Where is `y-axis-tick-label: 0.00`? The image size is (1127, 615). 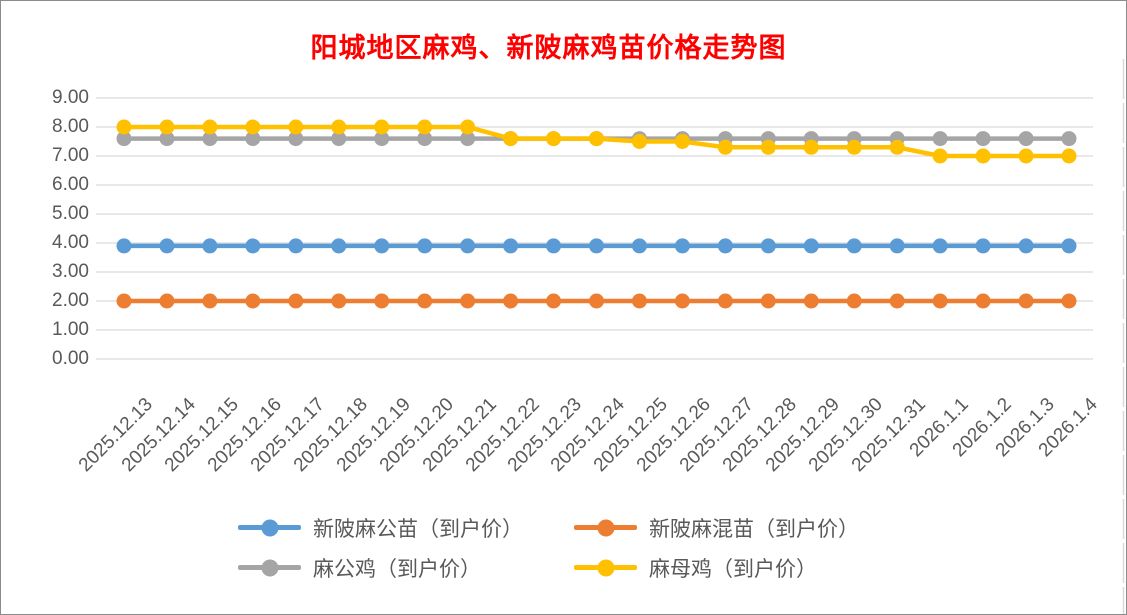
y-axis-tick-label: 0.00 is located at coordinates (70, 358).